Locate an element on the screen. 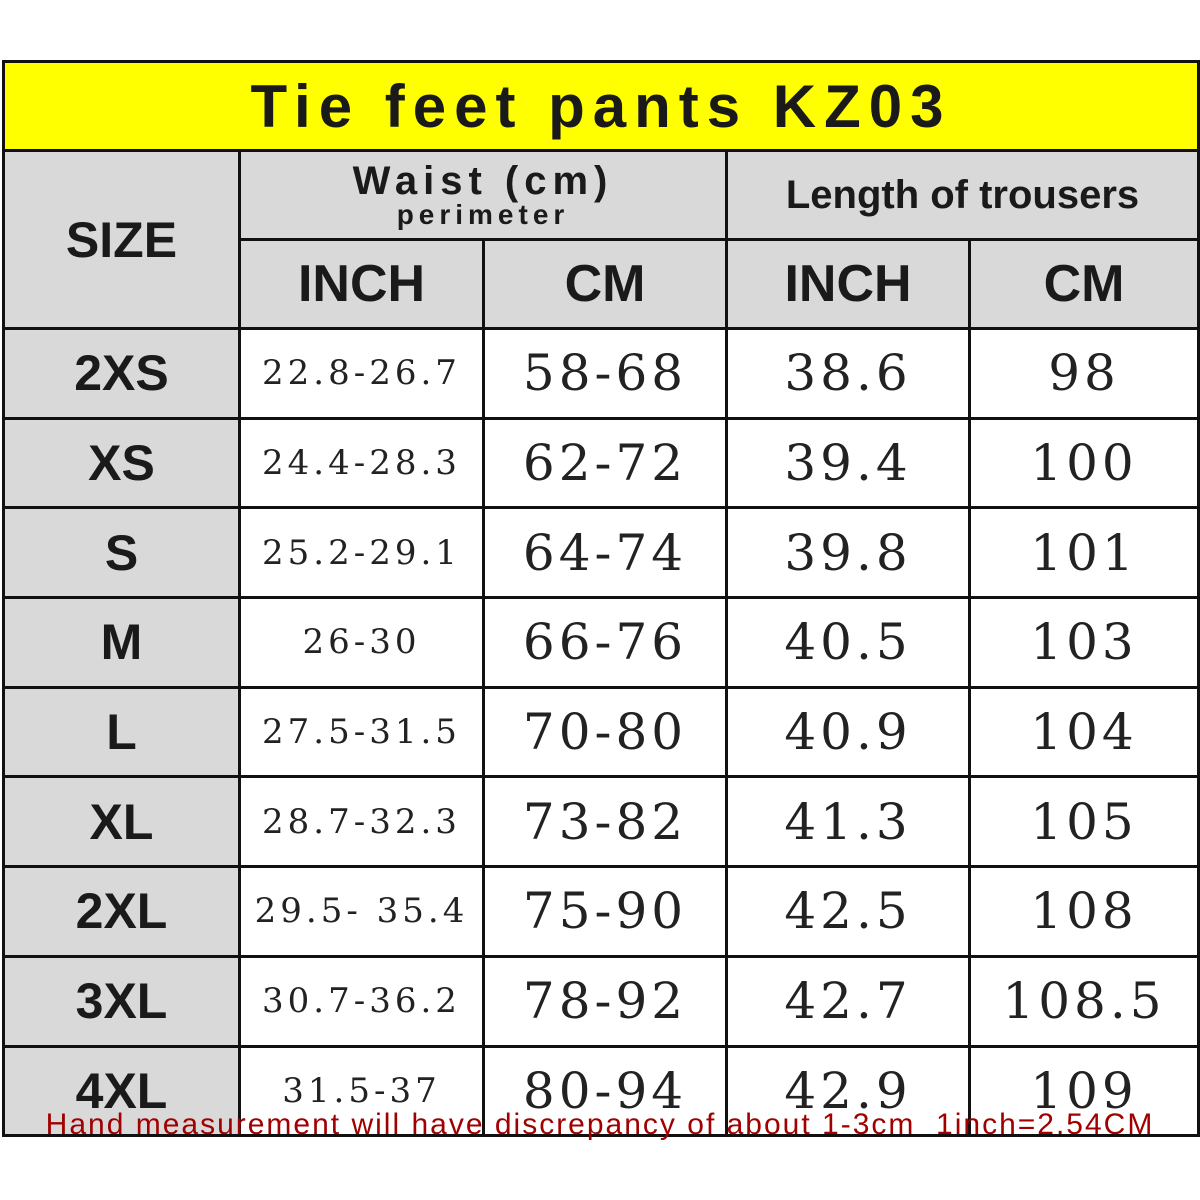  length-inch-header: INCH is located at coordinates (848, 284).